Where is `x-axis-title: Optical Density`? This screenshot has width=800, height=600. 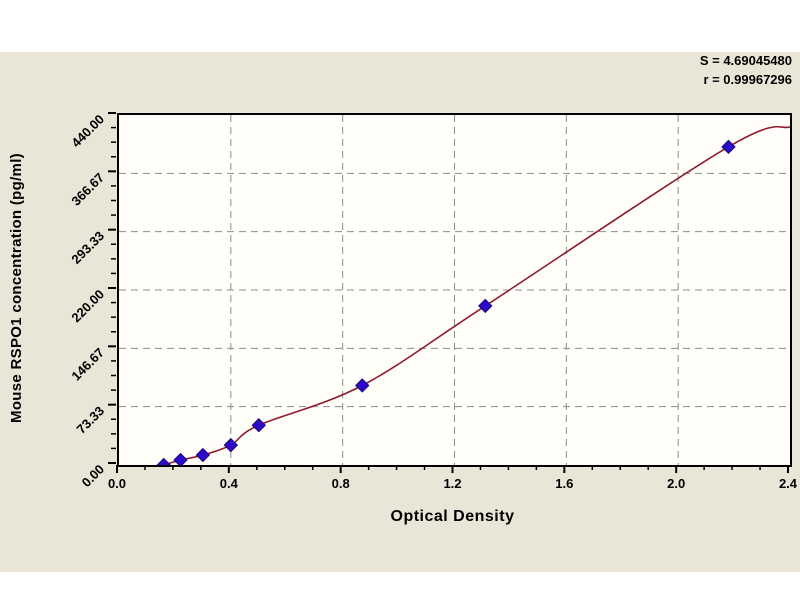
x-axis-title: Optical Density is located at coordinates (452, 516).